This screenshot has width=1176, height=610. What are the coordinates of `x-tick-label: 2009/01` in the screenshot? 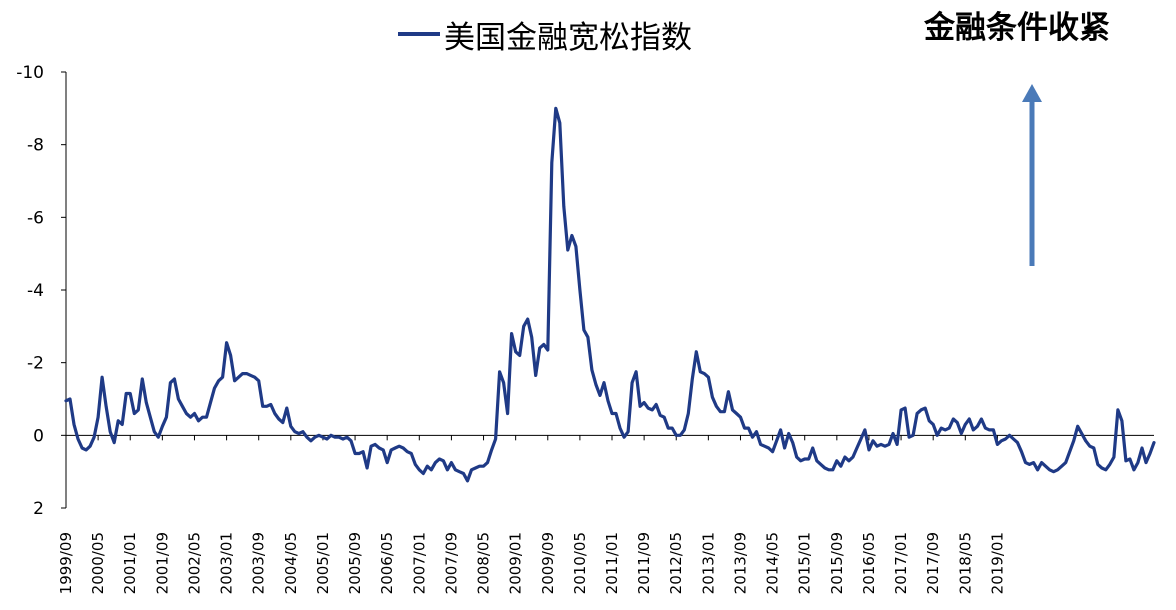 It's located at (516, 563).